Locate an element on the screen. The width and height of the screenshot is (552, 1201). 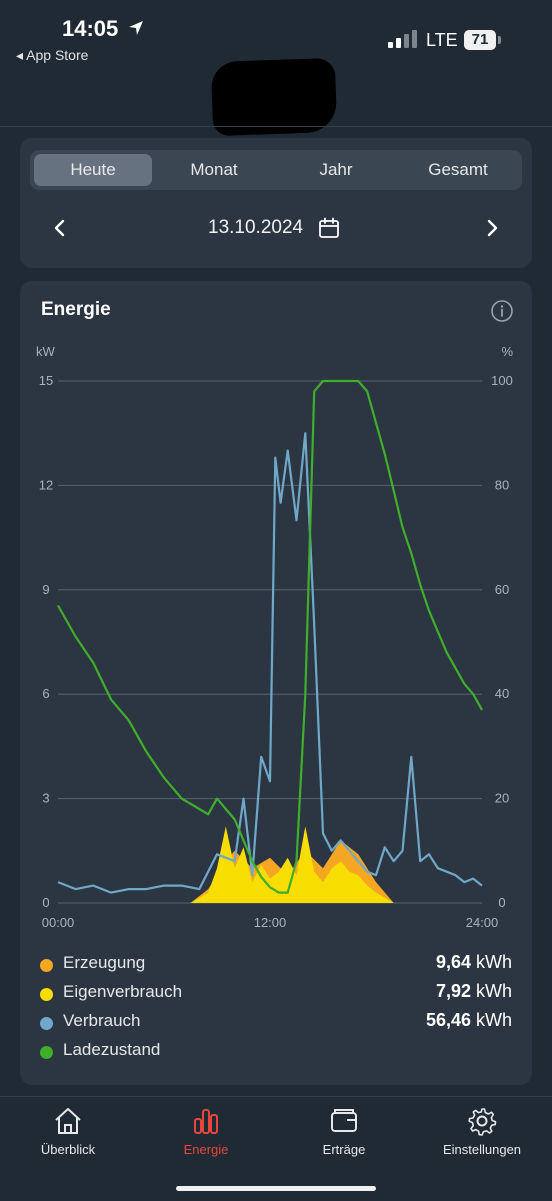
legend-label: Ladezustand is located at coordinates (112, 1049).